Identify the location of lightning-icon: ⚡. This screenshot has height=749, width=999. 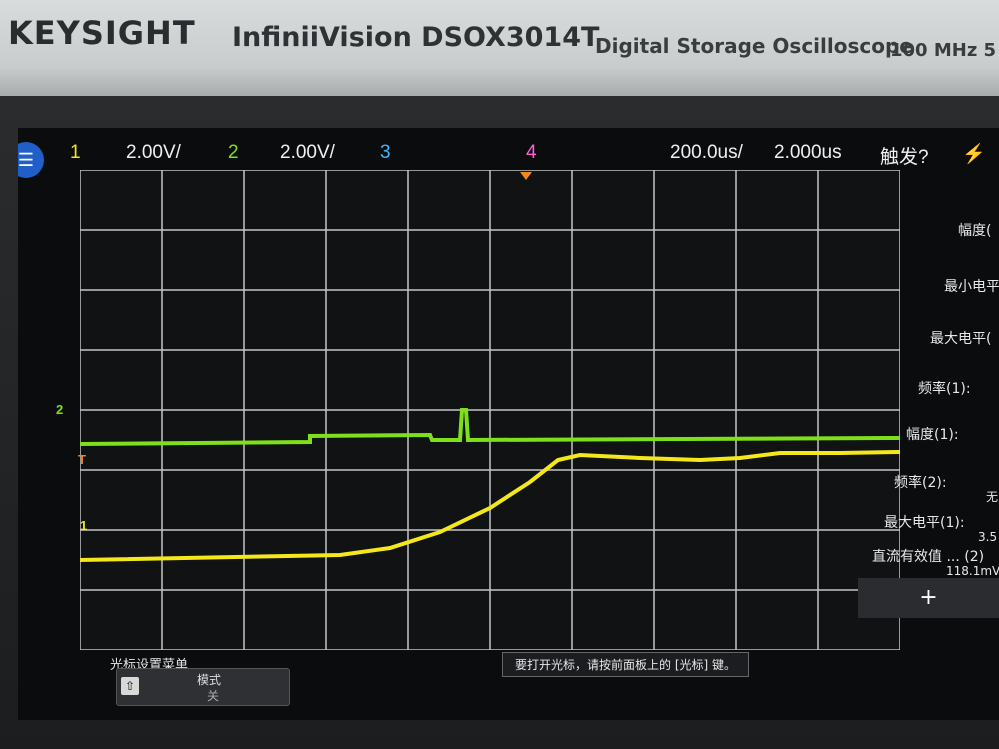
(974, 154).